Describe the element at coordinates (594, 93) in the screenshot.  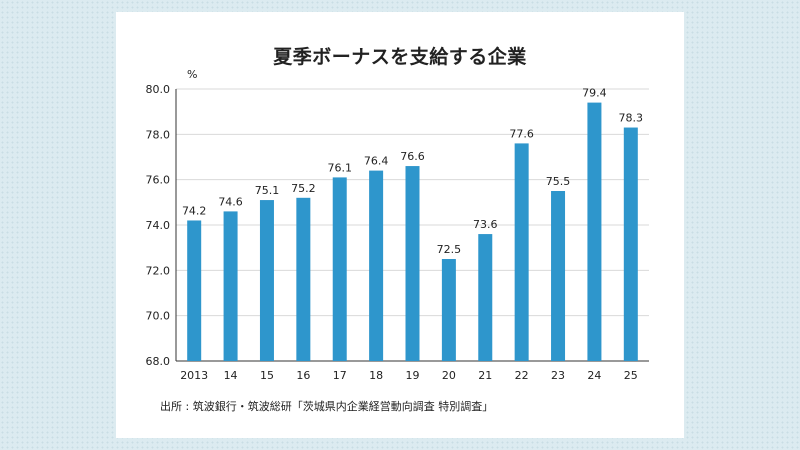
I see `data-label: 79.4` at that location.